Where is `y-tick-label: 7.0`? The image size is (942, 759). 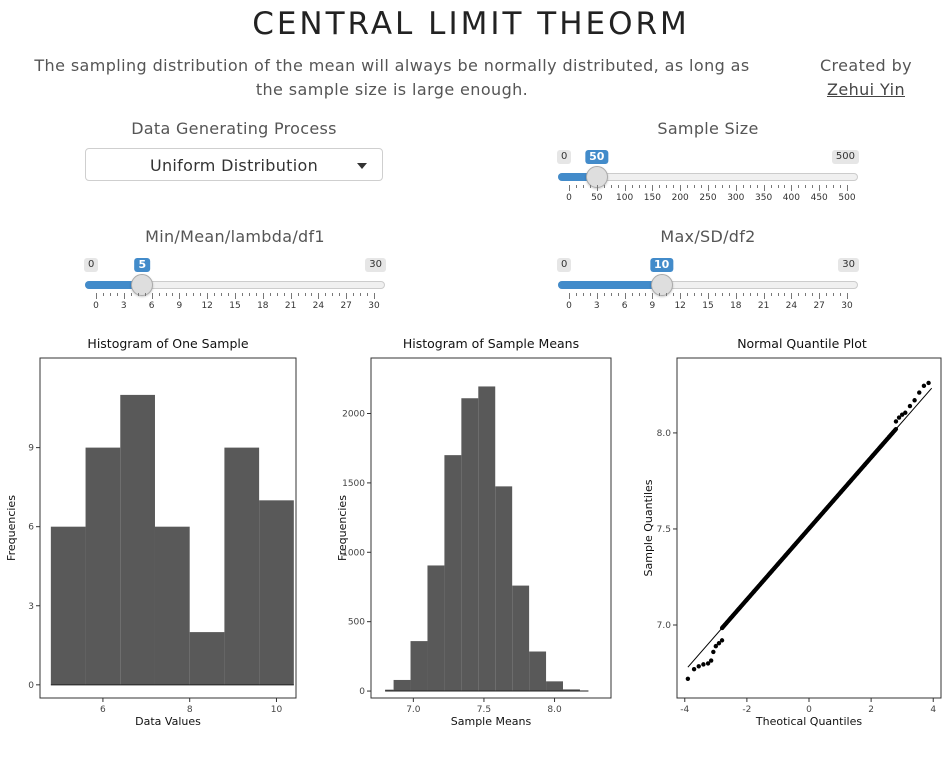 y-tick-label: 7.0 is located at coordinates (664, 626).